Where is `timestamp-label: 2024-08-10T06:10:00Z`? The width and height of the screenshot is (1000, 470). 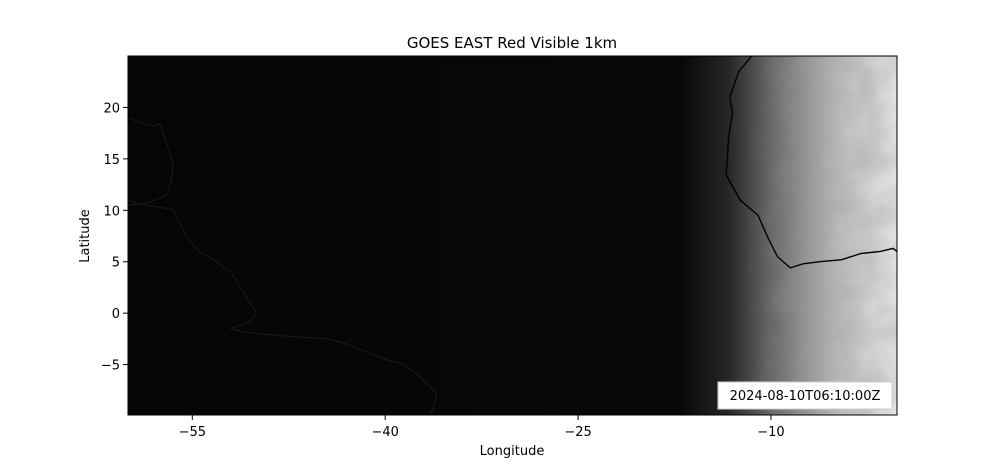 timestamp-label: 2024-08-10T06:10:00Z is located at coordinates (805, 396).